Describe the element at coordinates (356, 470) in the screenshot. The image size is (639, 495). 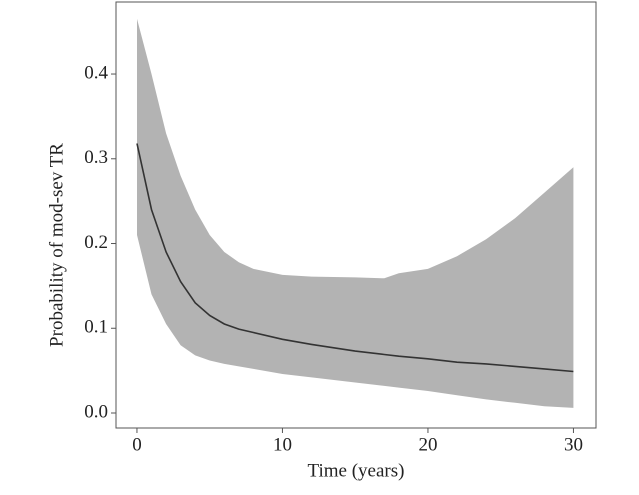
I see `x-axis-label: Time (years)` at that location.